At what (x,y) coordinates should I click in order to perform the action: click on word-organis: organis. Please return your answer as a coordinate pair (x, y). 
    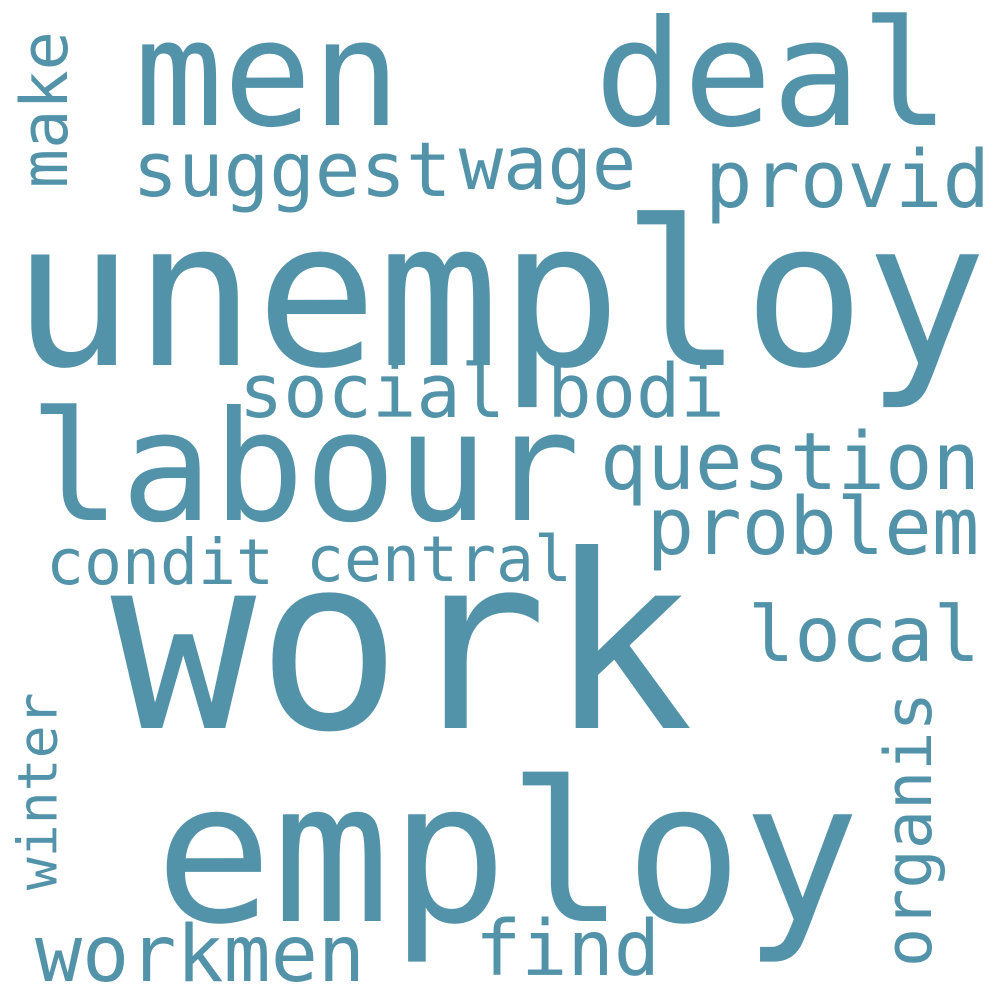
    Looking at the image, I should click on (908, 830).